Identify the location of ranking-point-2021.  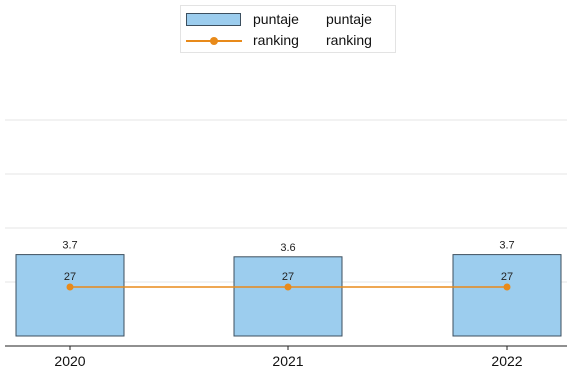
(288, 287).